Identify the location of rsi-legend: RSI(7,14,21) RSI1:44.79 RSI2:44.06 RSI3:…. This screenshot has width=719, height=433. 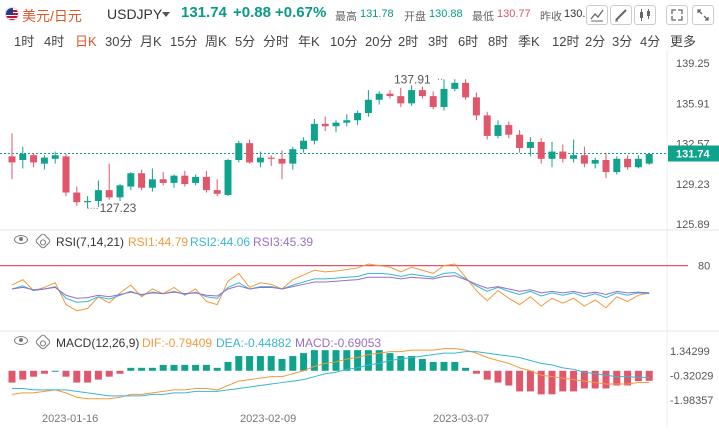
(359, 241).